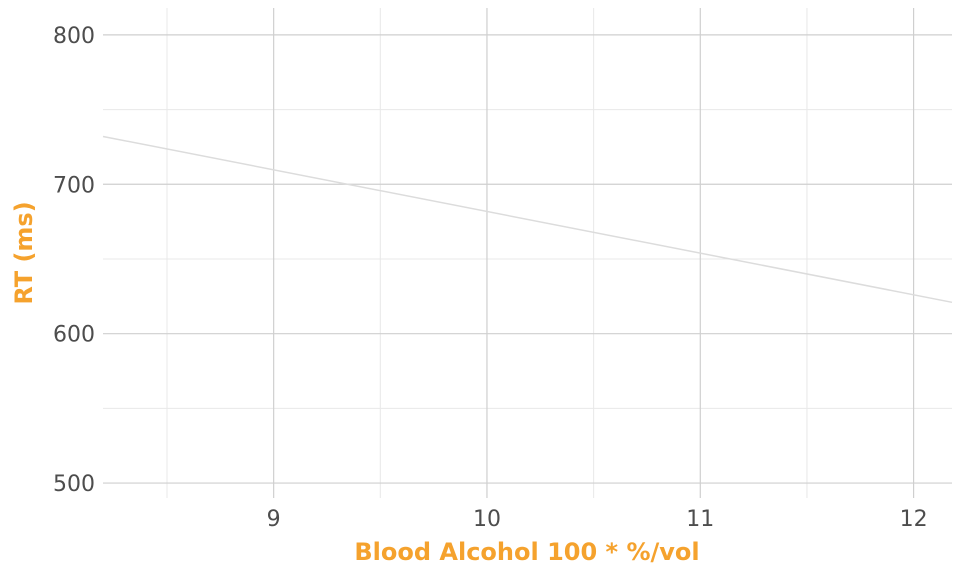 The image size is (960, 576). Describe the element at coordinates (274, 519) in the screenshot. I see `x-tick-label: 9` at that location.